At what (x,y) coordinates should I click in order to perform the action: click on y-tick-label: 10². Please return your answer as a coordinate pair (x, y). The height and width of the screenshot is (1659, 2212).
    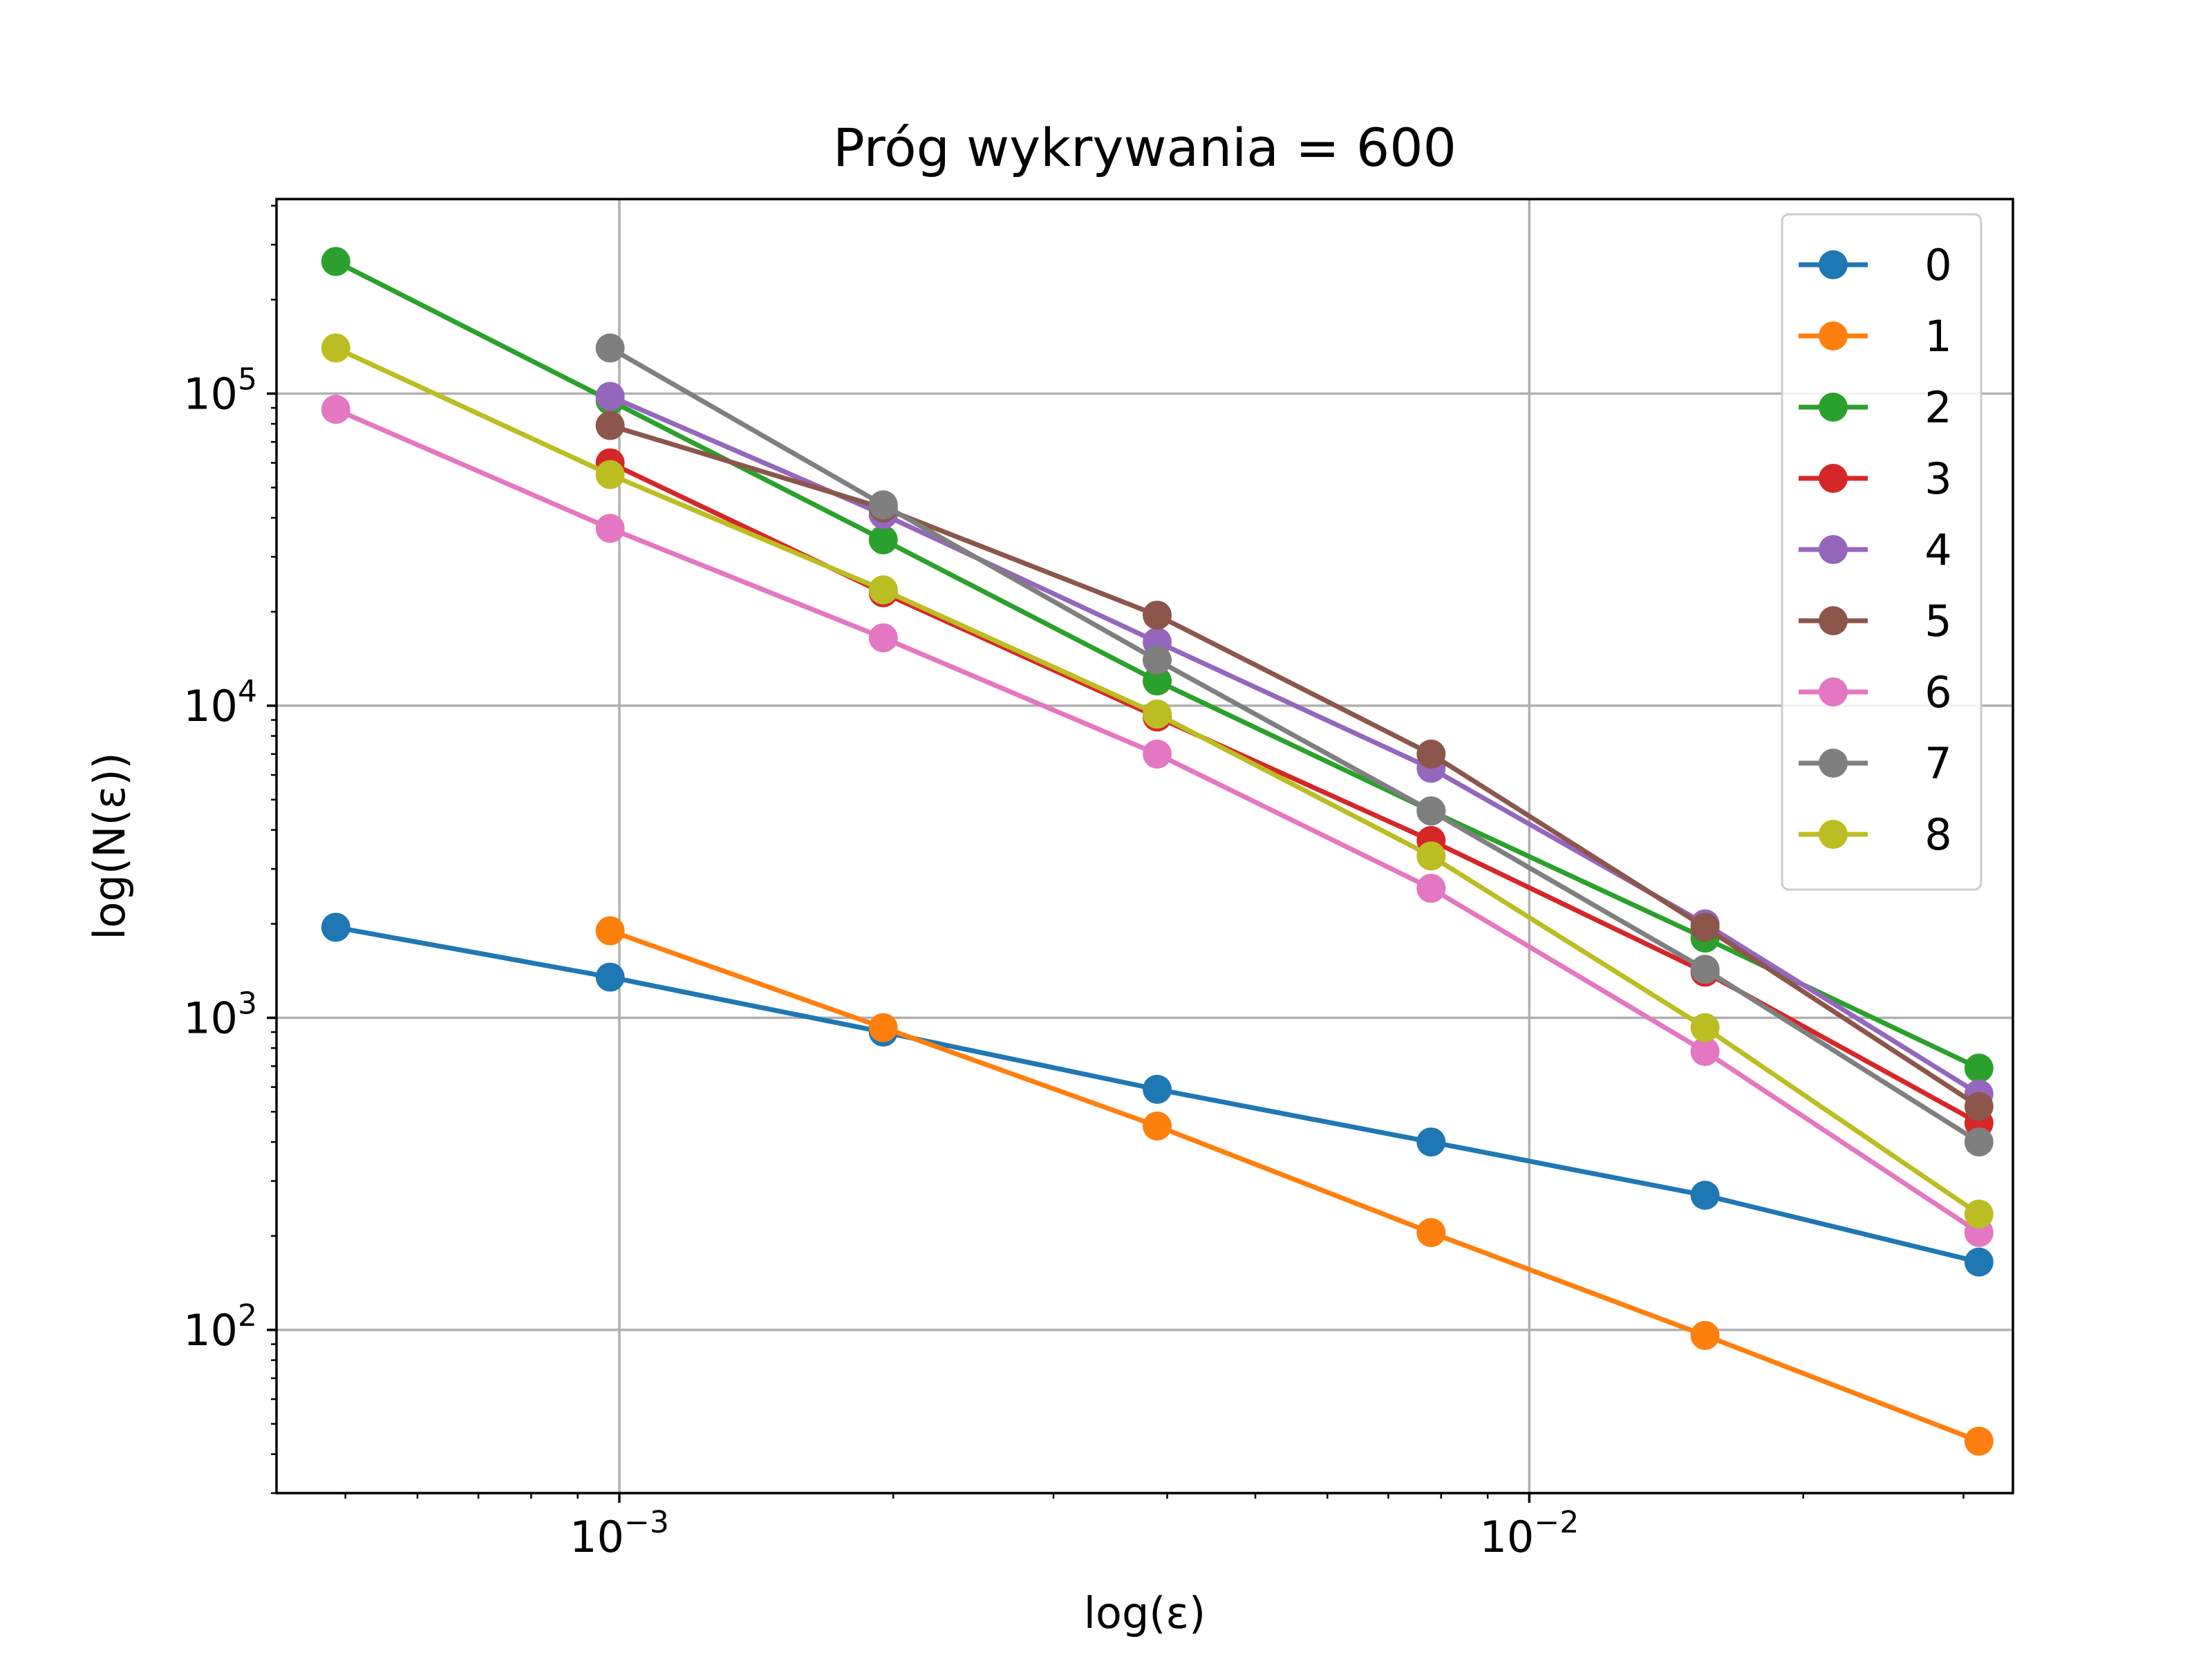
    Looking at the image, I should click on (220, 1327).